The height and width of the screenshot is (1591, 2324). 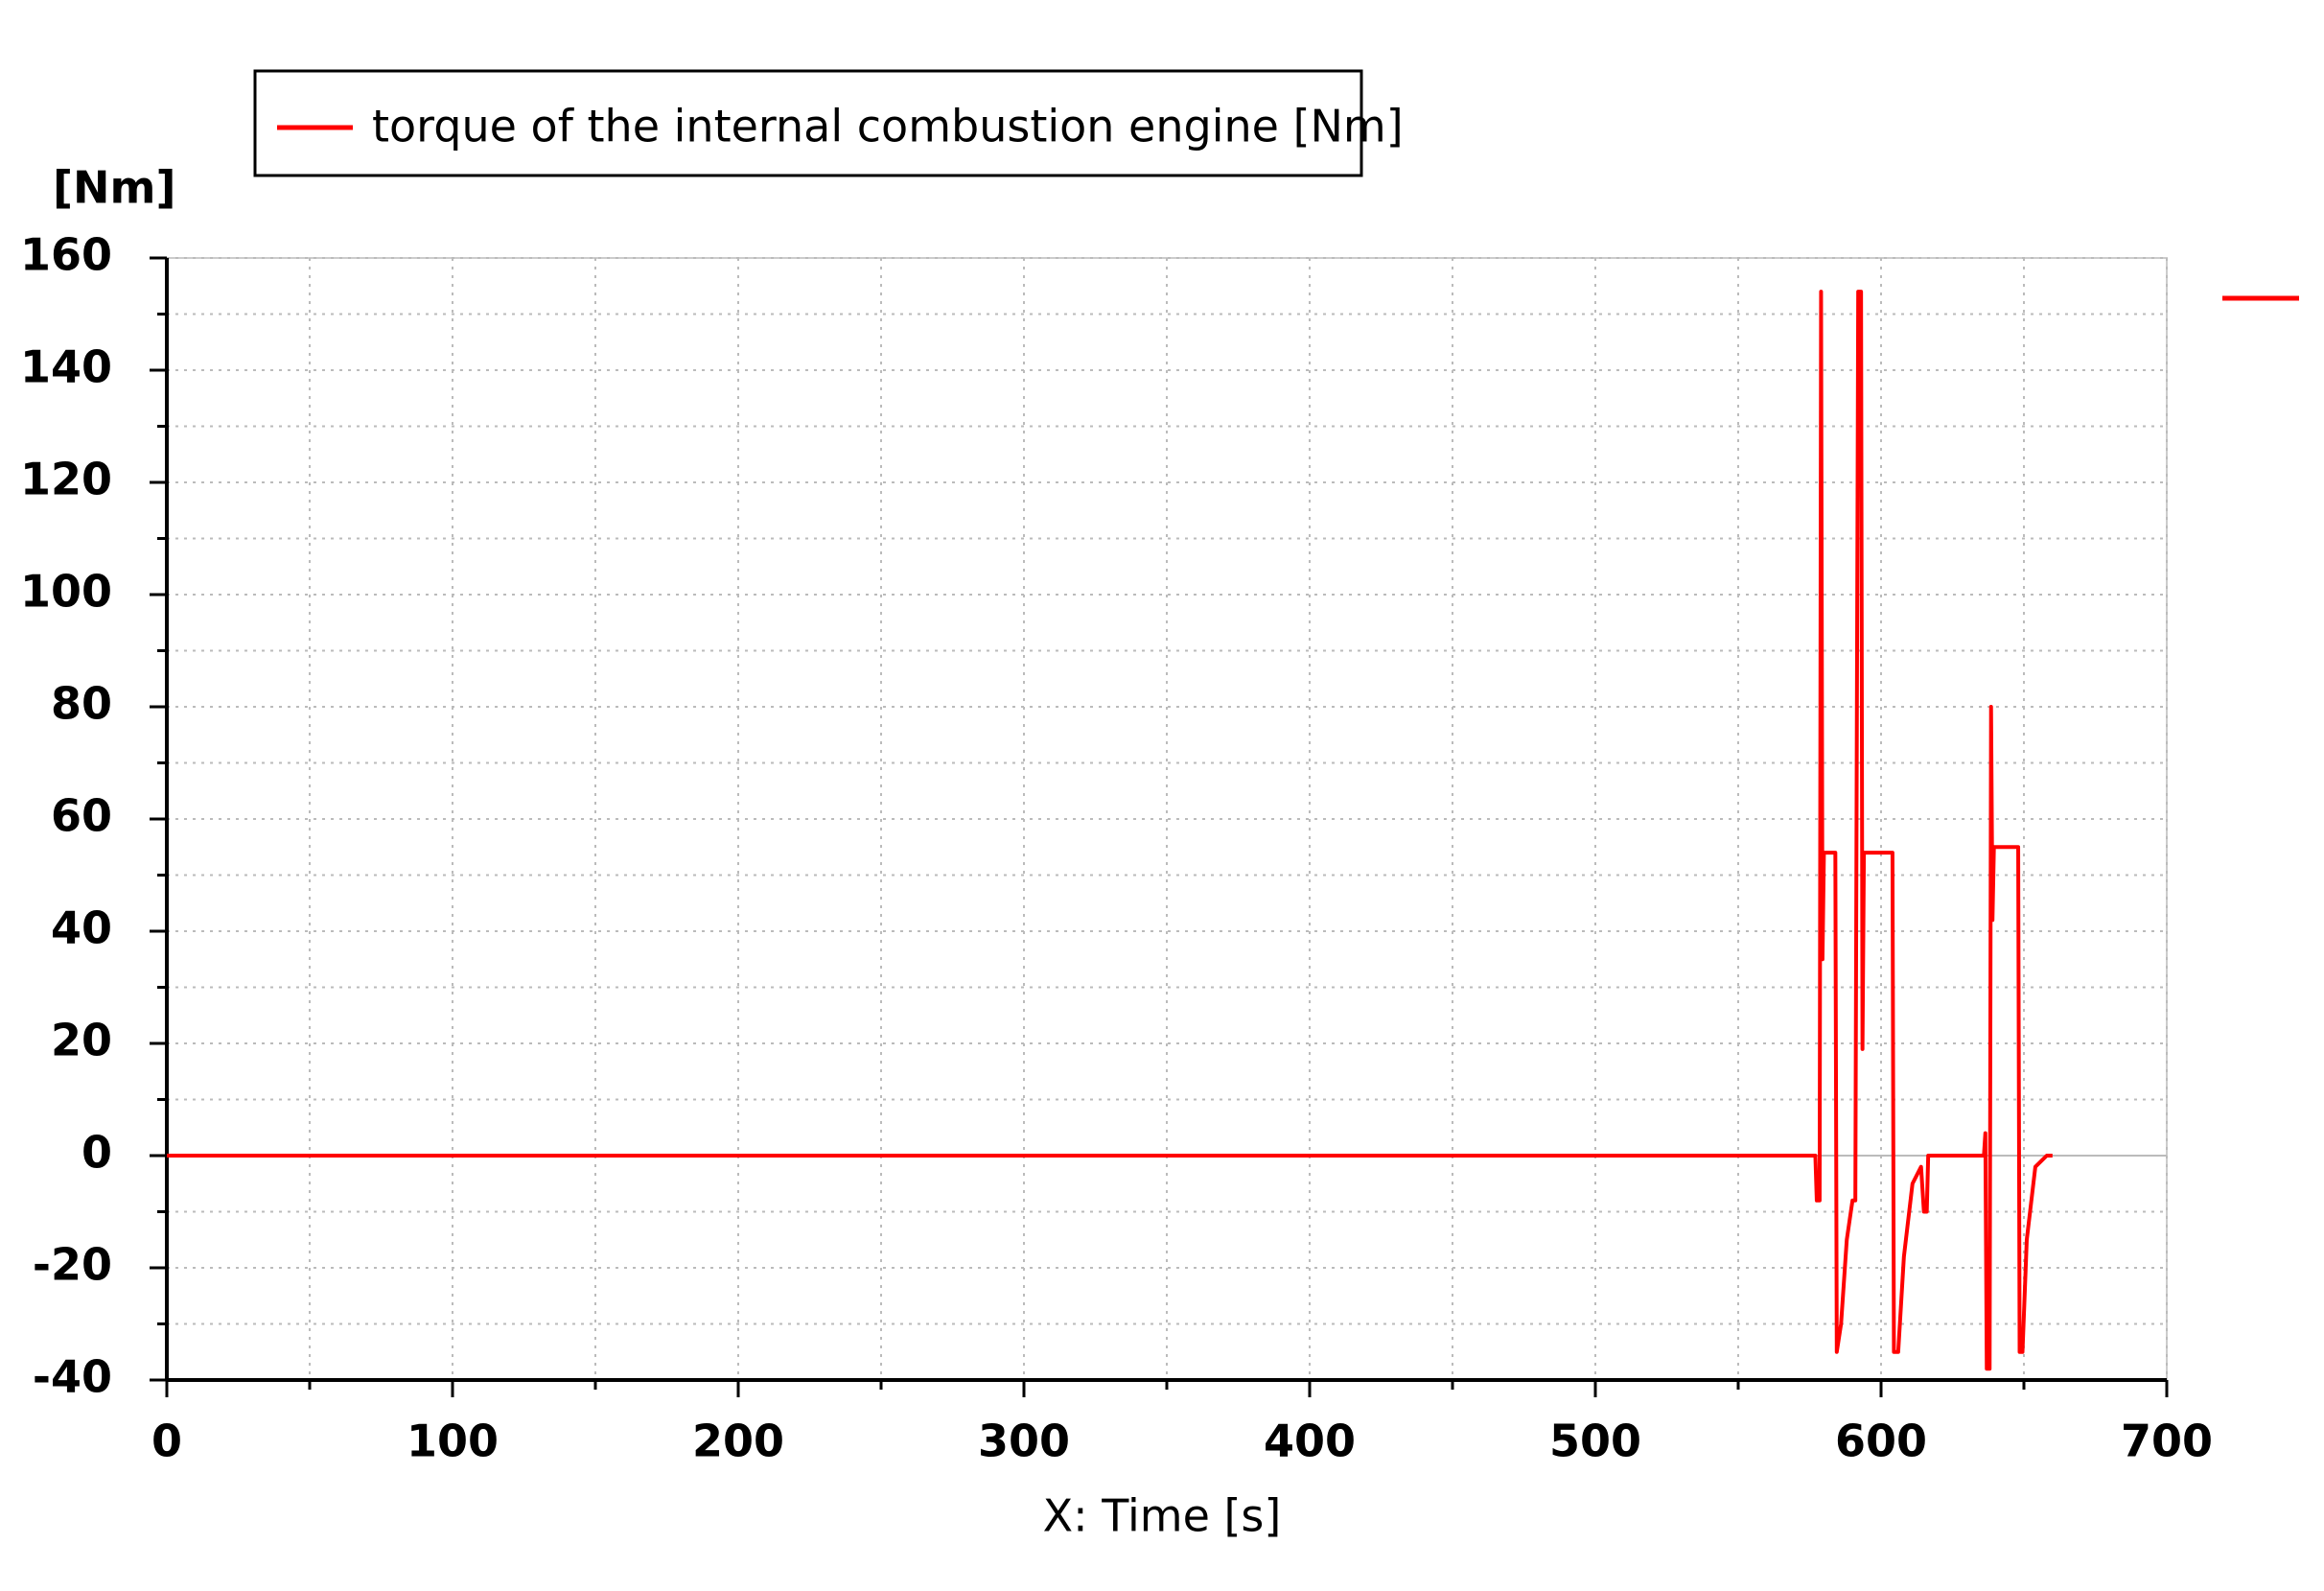 What do you see at coordinates (72, 1265) in the screenshot?
I see `y-tick-label: -20` at bounding box center [72, 1265].